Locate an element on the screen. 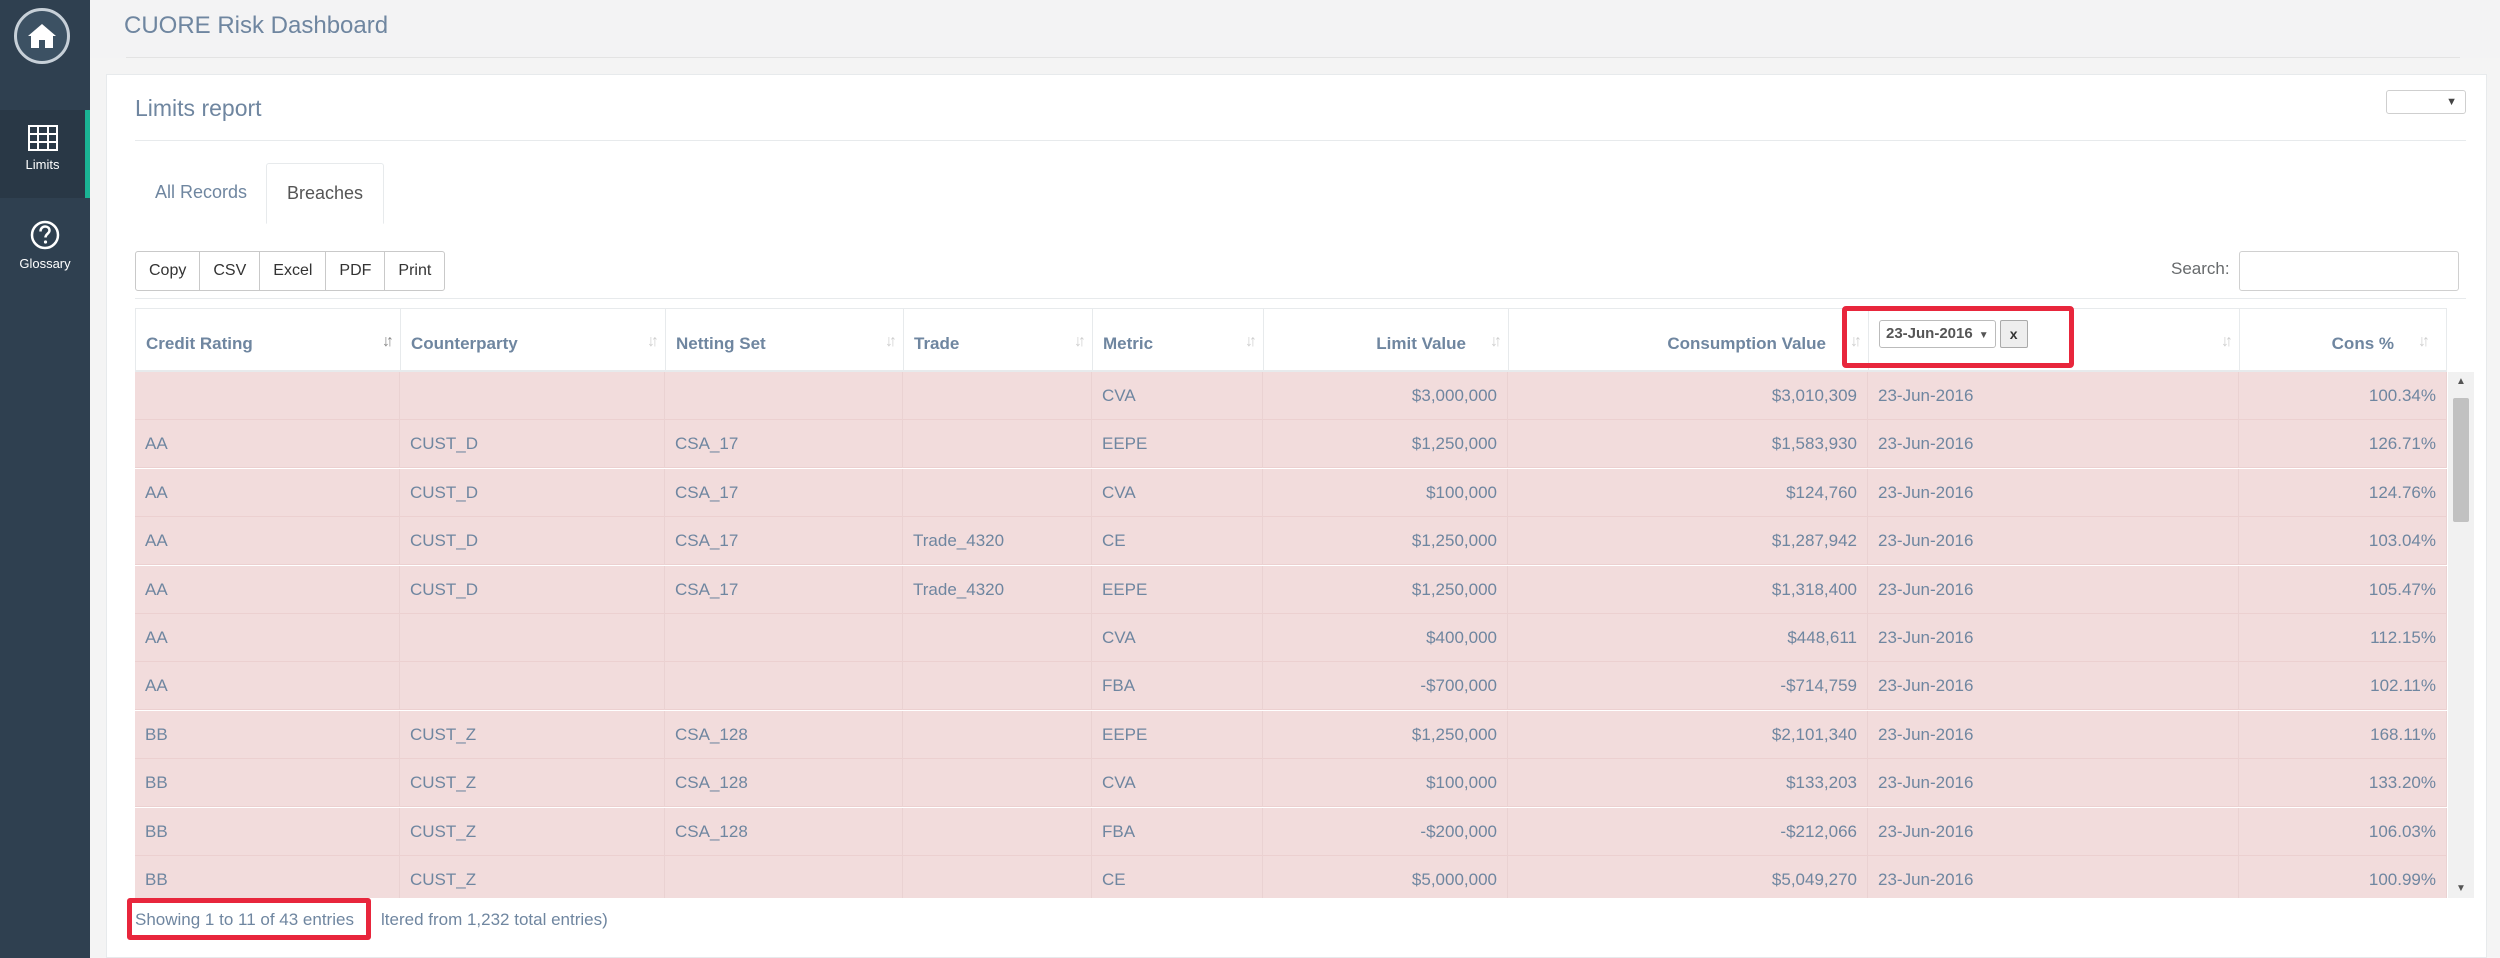 The width and height of the screenshot is (2500, 958). column-header-counterparty: Counterparty ↓↑ is located at coordinates (533, 340).